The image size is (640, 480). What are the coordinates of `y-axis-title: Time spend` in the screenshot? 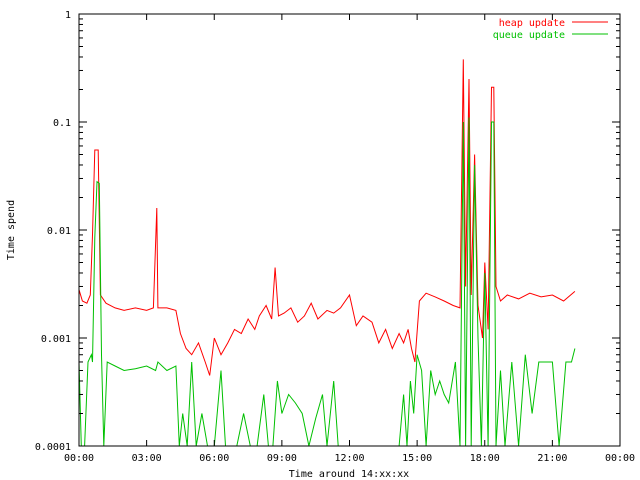 It's located at (11, 230).